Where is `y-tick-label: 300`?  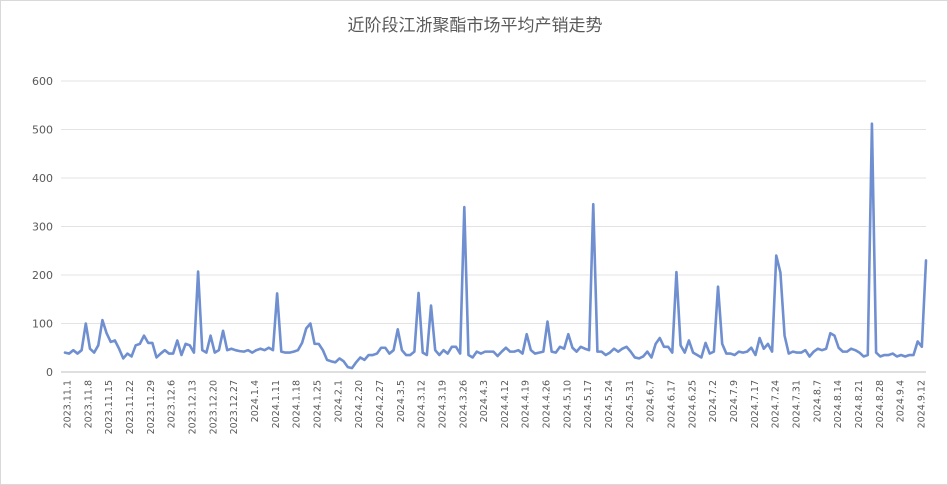
y-tick-label: 300 is located at coordinates (42, 227).